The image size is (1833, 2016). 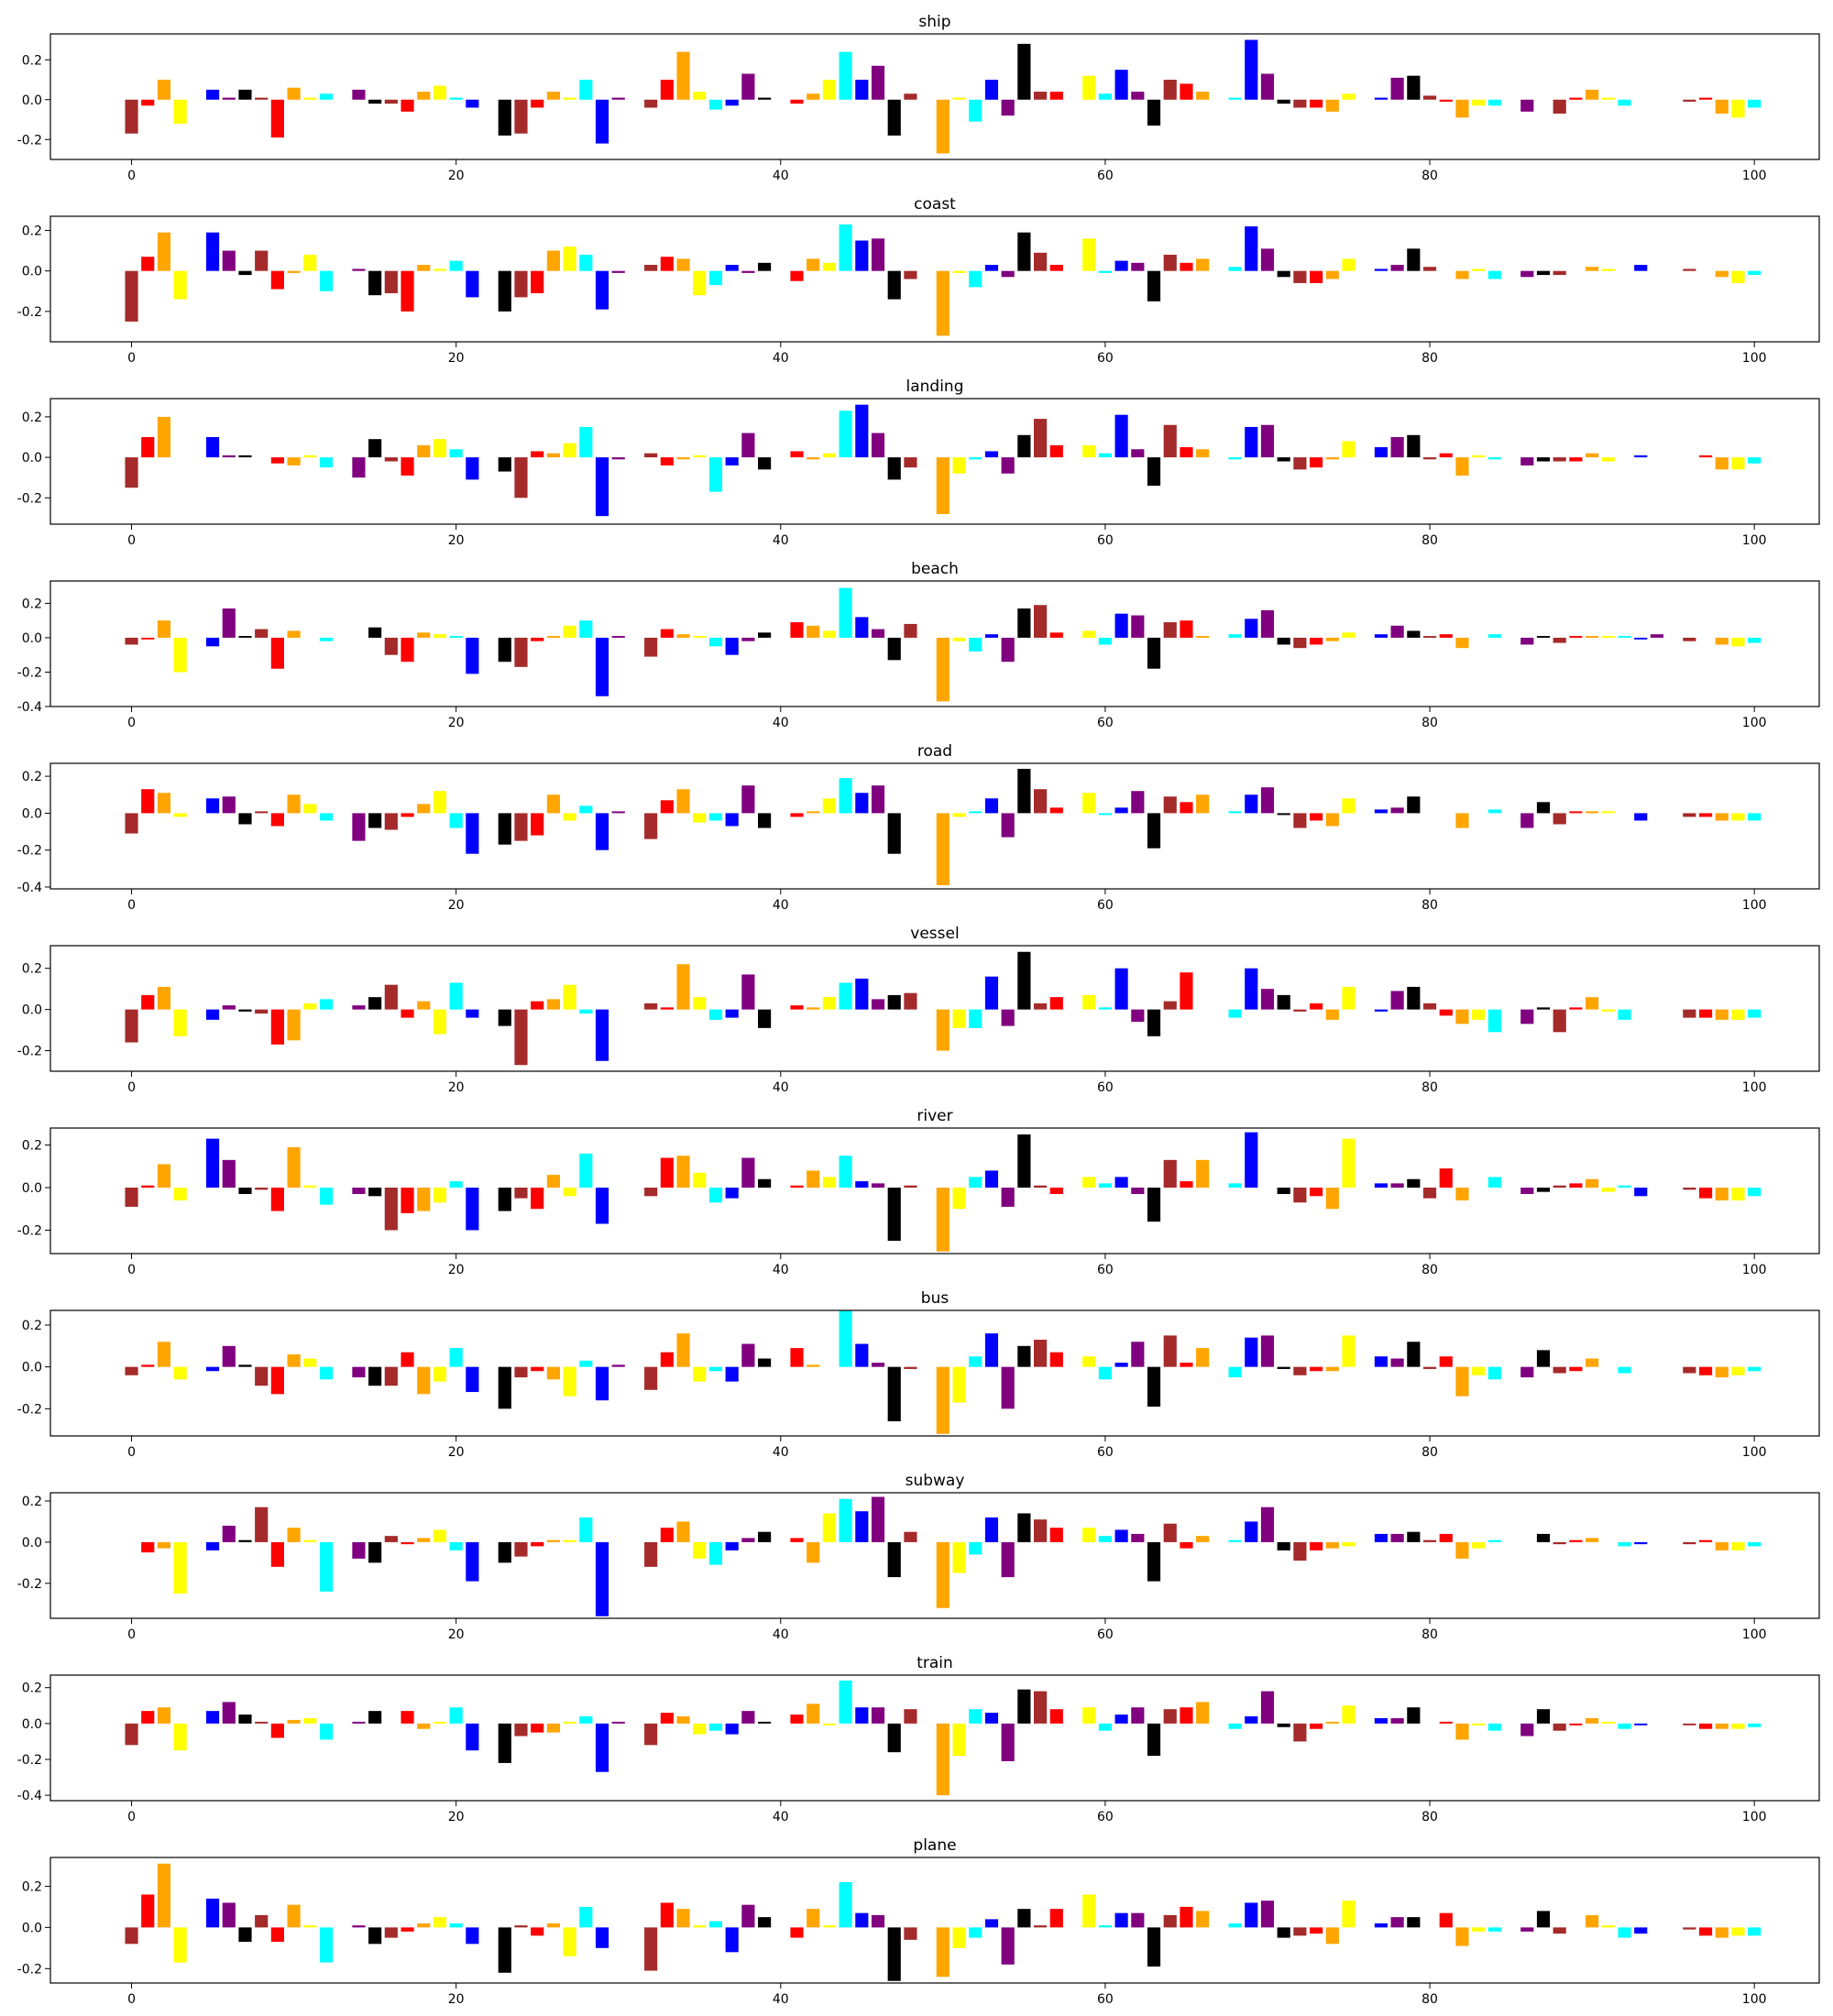 What do you see at coordinates (918, 1921) in the screenshot?
I see `subplot-plane: plane -0.2 0.0 0.2 0 20 40 60 80 100` at bounding box center [918, 1921].